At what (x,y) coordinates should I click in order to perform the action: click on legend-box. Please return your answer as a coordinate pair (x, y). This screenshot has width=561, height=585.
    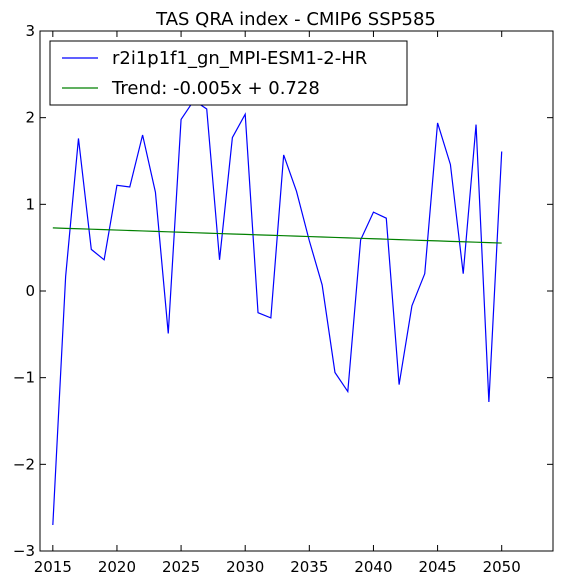
    Looking at the image, I should click on (228, 73).